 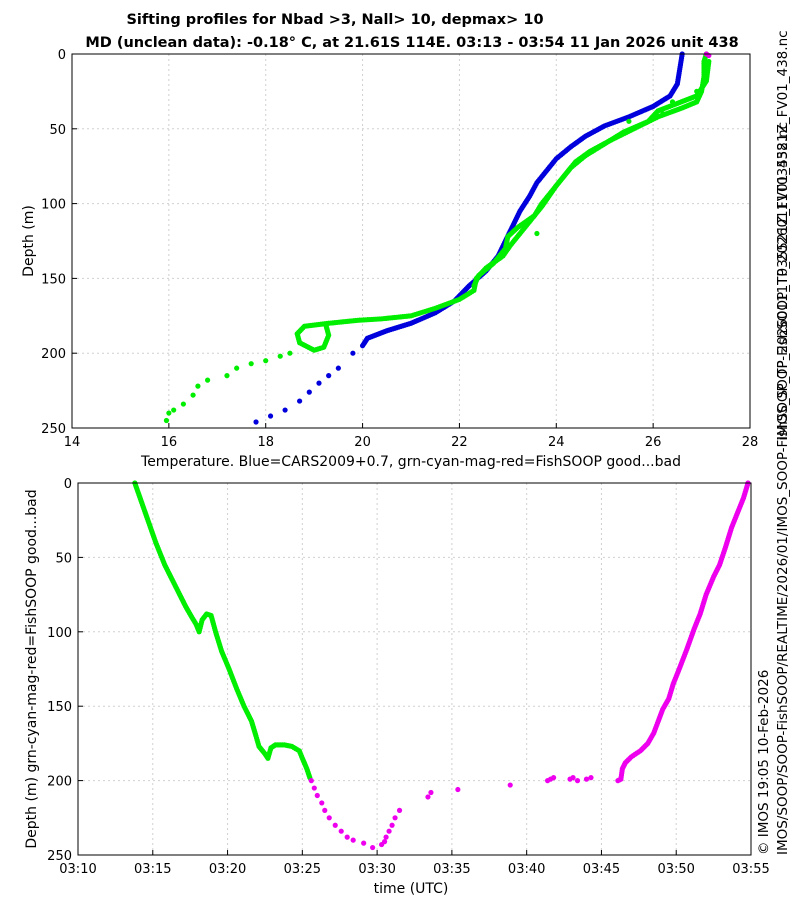 I want to click on time-y-tick-label: 150, so click(x=59, y=707).